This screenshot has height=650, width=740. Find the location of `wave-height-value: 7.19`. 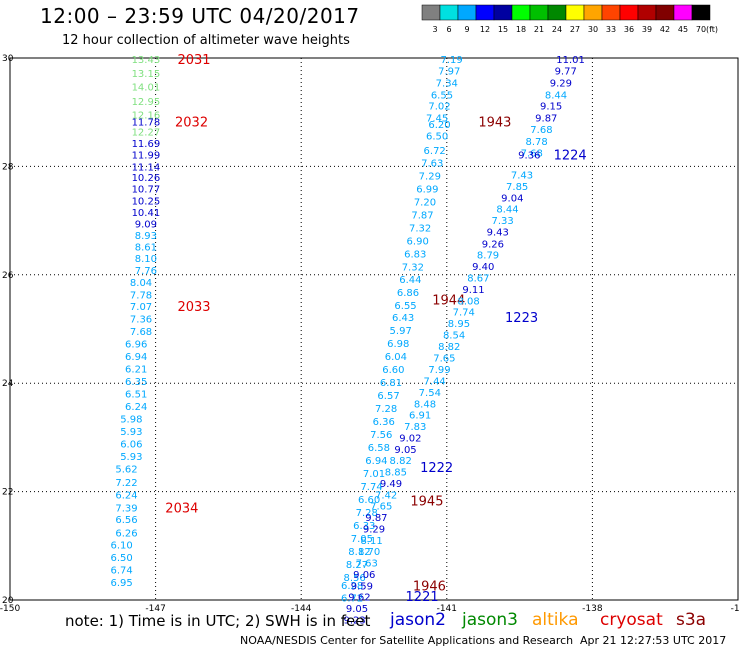

wave-height-value: 7.19 is located at coordinates (452, 60).